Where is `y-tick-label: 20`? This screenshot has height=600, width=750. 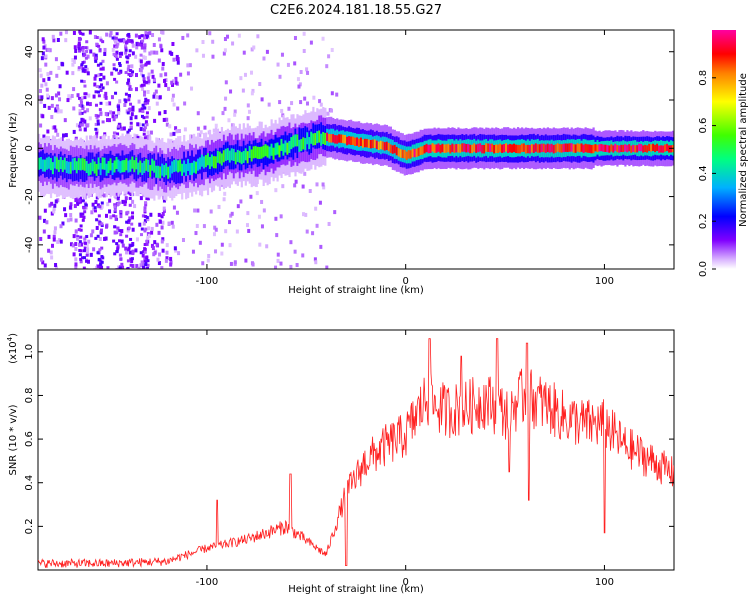 y-tick-label: 20 is located at coordinates (29, 100).